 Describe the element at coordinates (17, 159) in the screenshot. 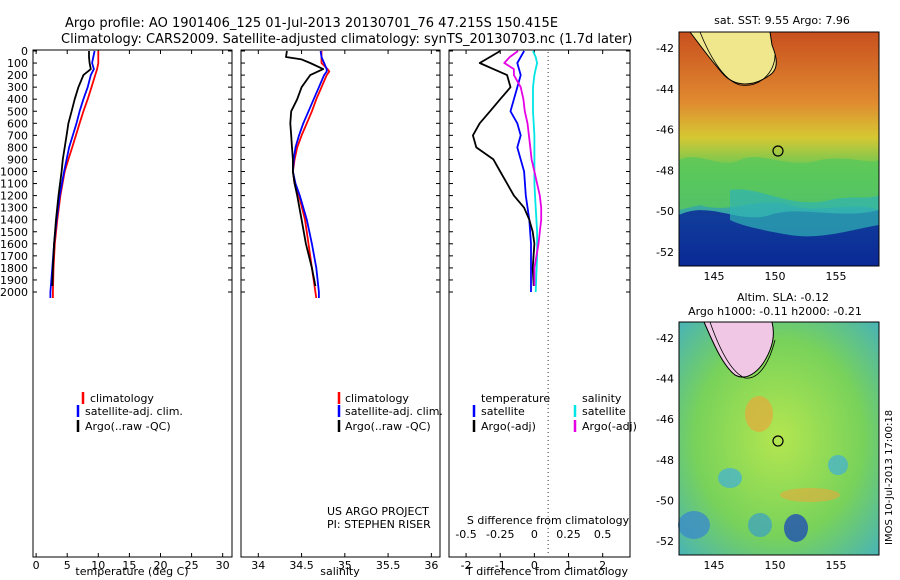

I see `depth-tick-label: 900` at that location.